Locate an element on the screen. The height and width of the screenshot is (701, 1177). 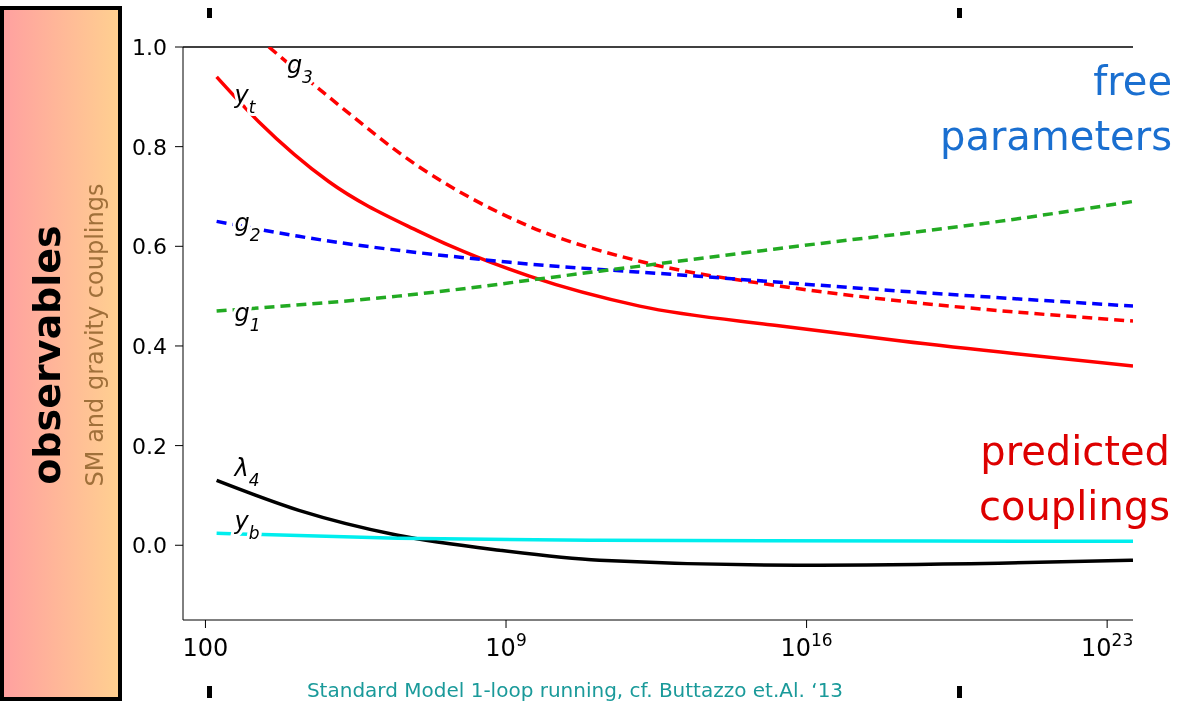
y-tick-label: 0.0 is located at coordinates (149, 546).